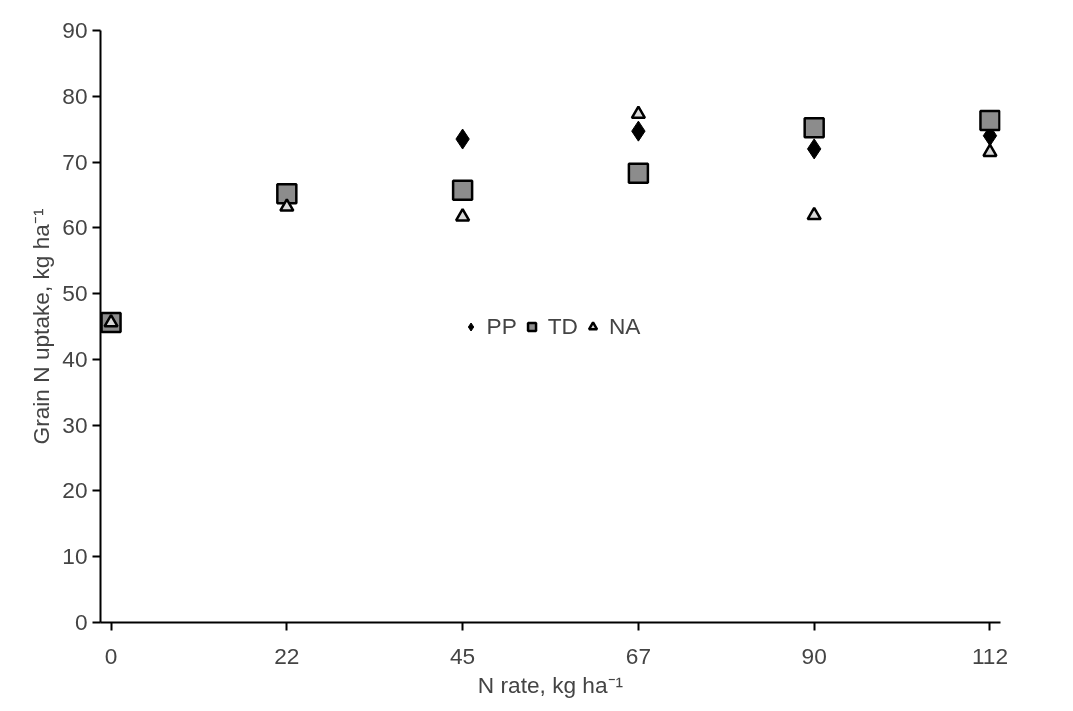 The height and width of the screenshot is (711, 1073). I want to click on legend-label: PP, so click(501, 326).